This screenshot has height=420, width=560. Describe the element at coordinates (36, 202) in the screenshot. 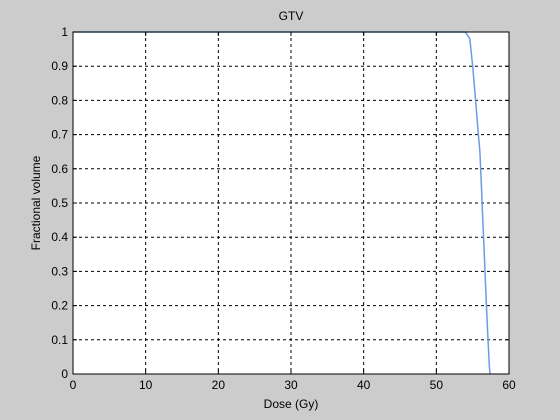

I see `y-axis-label: Fractional volume` at that location.